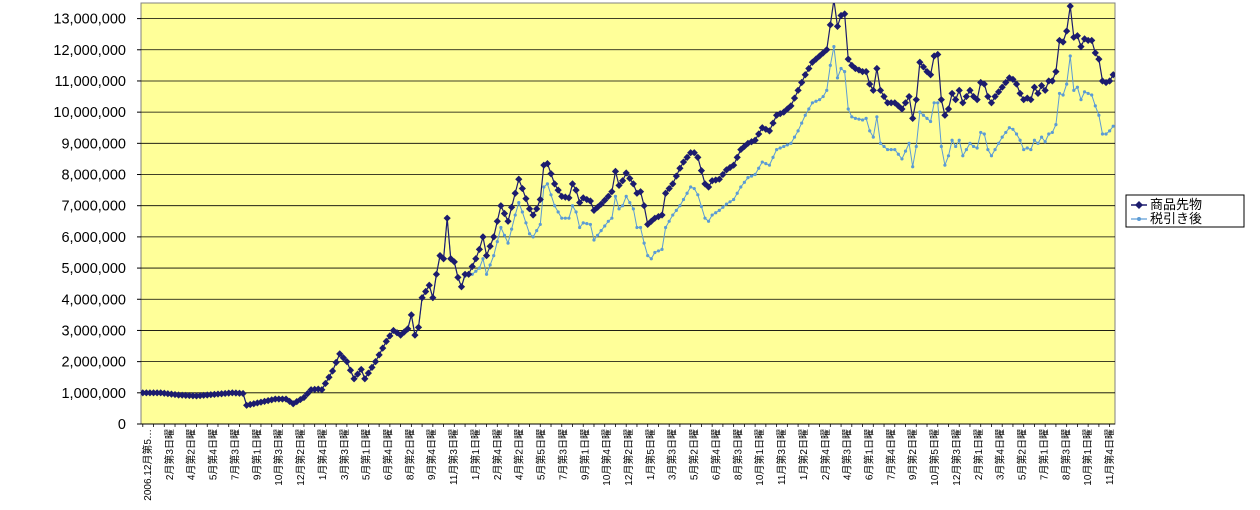 Image resolution: width=1260 pixels, height=510 pixels. What do you see at coordinates (737, 454) in the screenshot?
I see `x-tick-label: 8月第3日曜` at bounding box center [737, 454].